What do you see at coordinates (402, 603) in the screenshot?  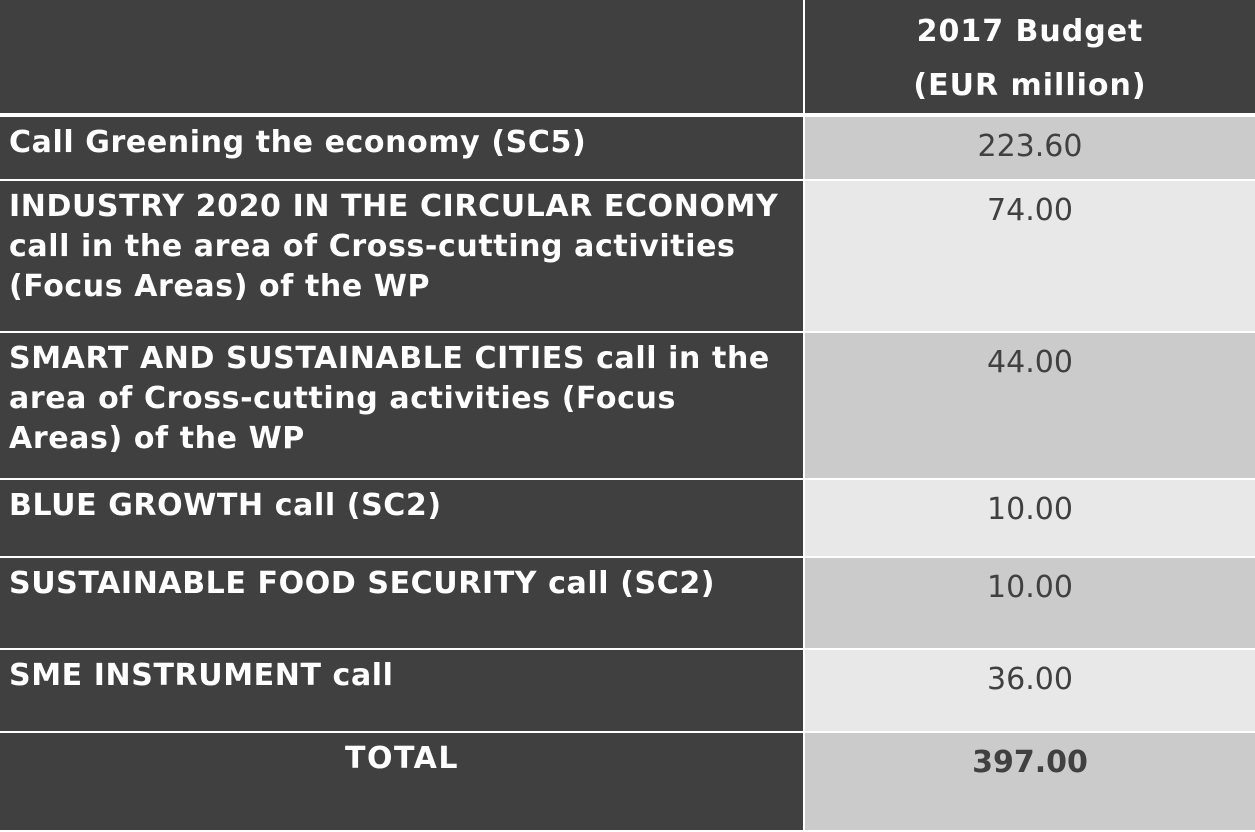 I see `row-label: SUSTAINABLE FOOD SECURITY call (SC2)` at bounding box center [402, 603].